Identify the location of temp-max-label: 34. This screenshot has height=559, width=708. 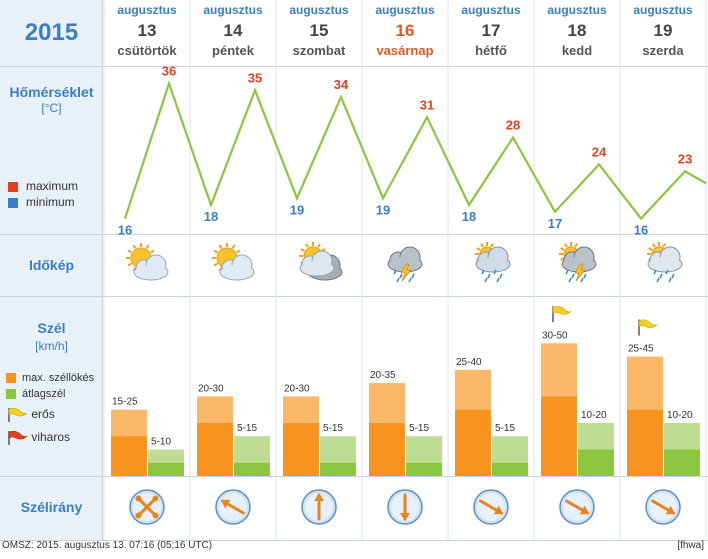
(341, 84).